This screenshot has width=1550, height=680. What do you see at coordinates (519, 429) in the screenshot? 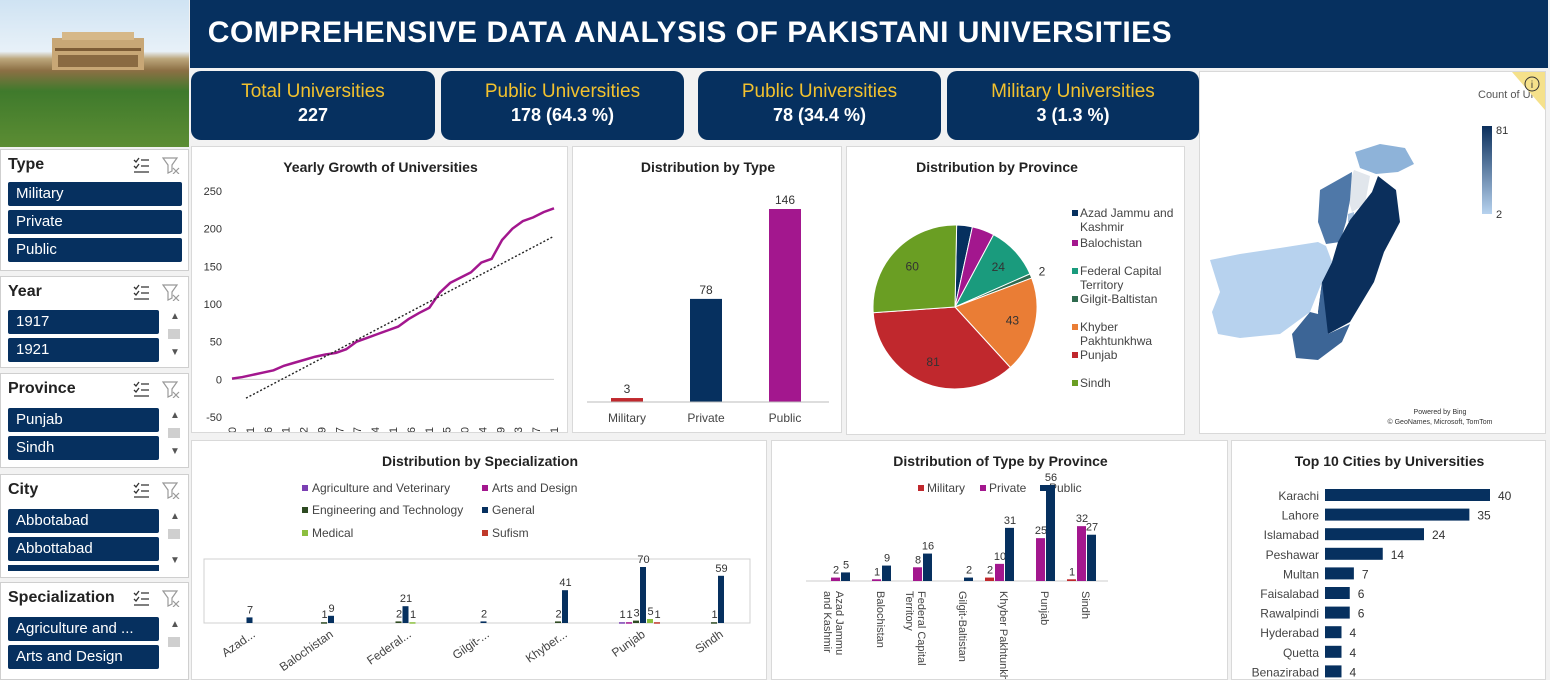
I see `x-tick-label: 2013` at bounding box center [519, 429].